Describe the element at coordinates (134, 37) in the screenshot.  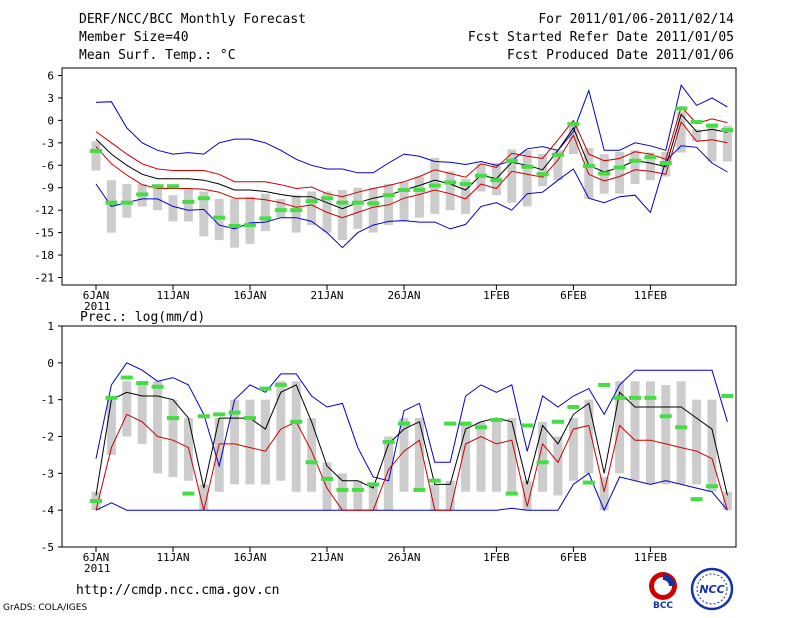
I see `member-size: Member Size=40` at that location.